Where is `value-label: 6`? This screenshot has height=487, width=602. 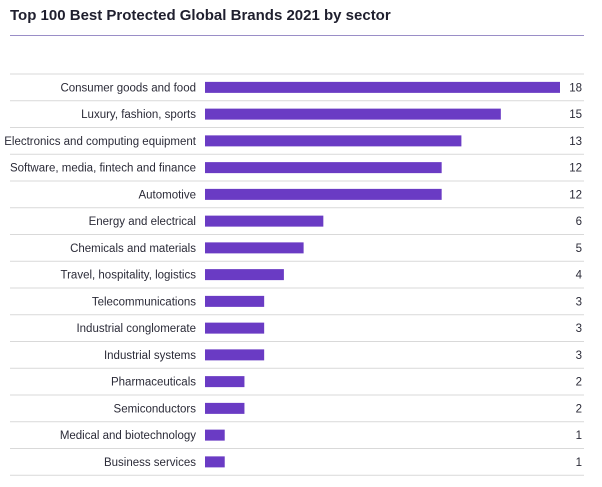 value-label: 6 is located at coordinates (579, 222).